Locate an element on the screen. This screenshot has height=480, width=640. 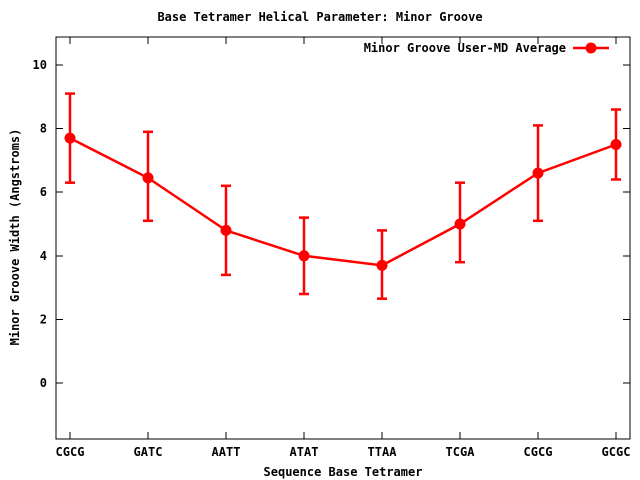
y-tick-label: 10 is located at coordinates (40, 65).